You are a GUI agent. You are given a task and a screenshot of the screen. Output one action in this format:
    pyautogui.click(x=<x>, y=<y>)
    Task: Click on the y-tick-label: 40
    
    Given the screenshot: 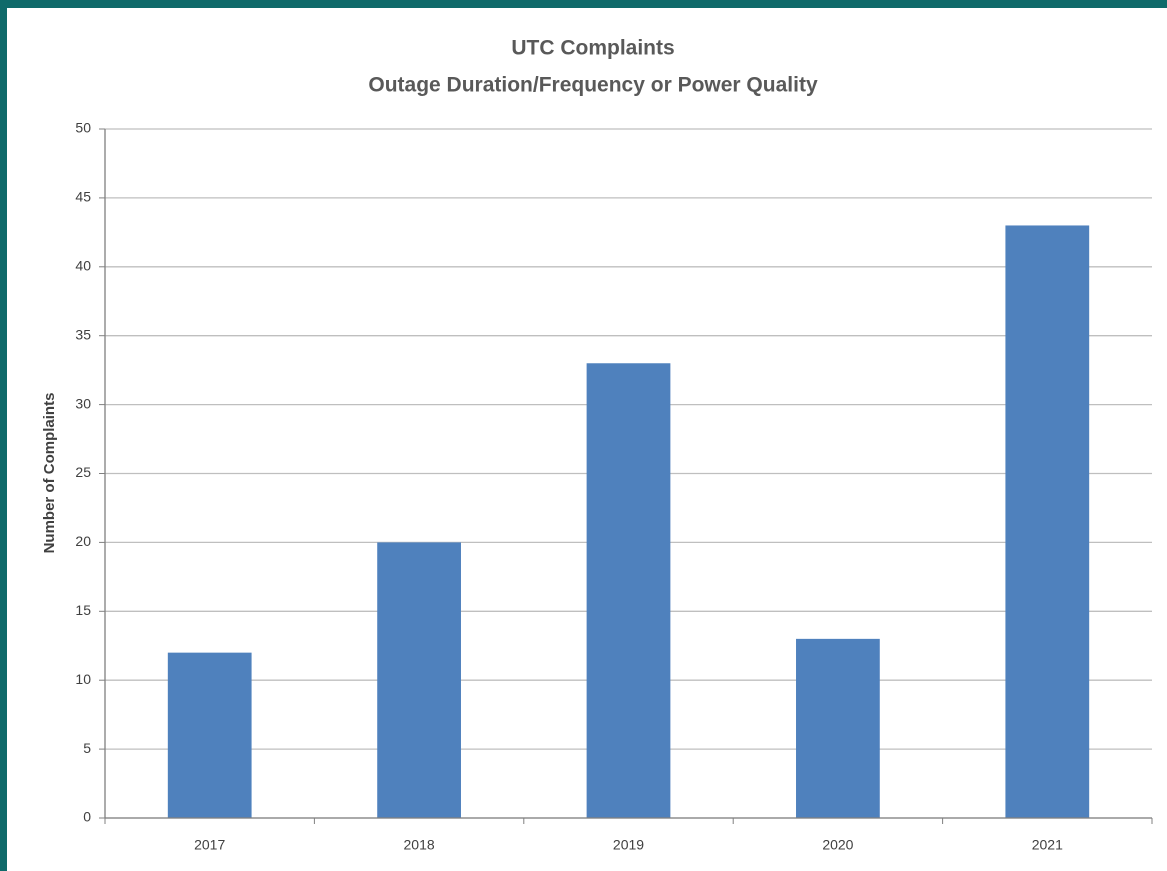 What is the action you would take?
    pyautogui.click(x=83, y=266)
    